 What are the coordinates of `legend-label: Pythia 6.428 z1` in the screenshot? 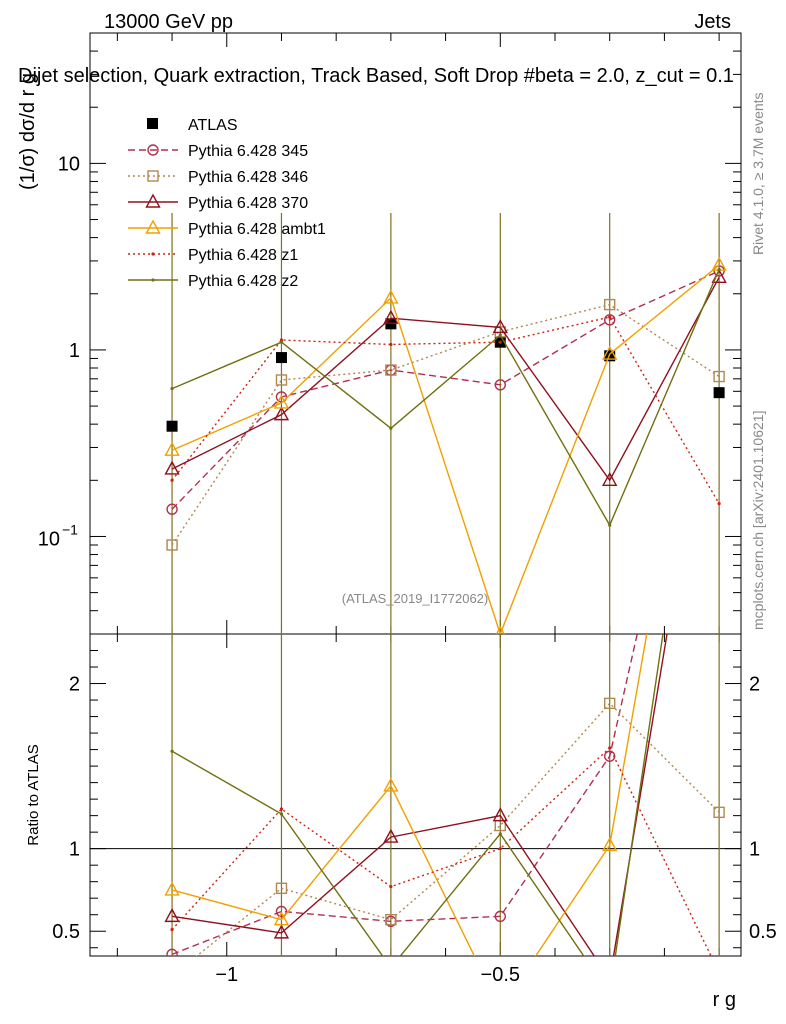 It's located at (243, 255).